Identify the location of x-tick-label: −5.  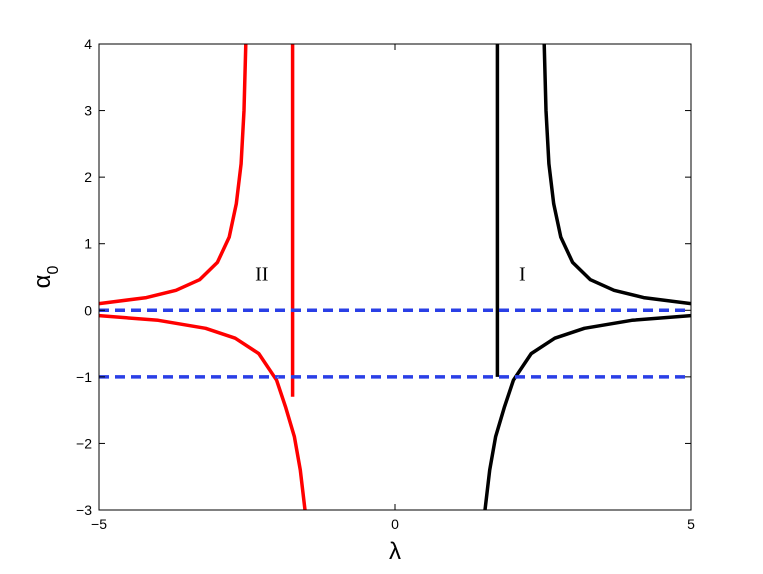
(99, 524).